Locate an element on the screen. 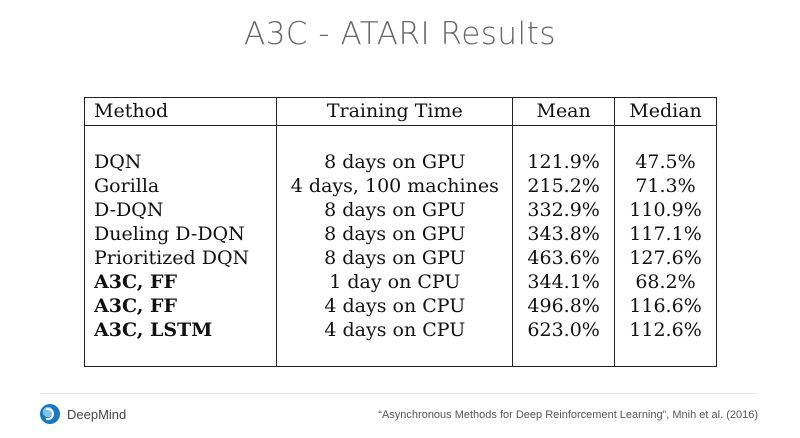  cell-mean: 343.8% is located at coordinates (564, 234).